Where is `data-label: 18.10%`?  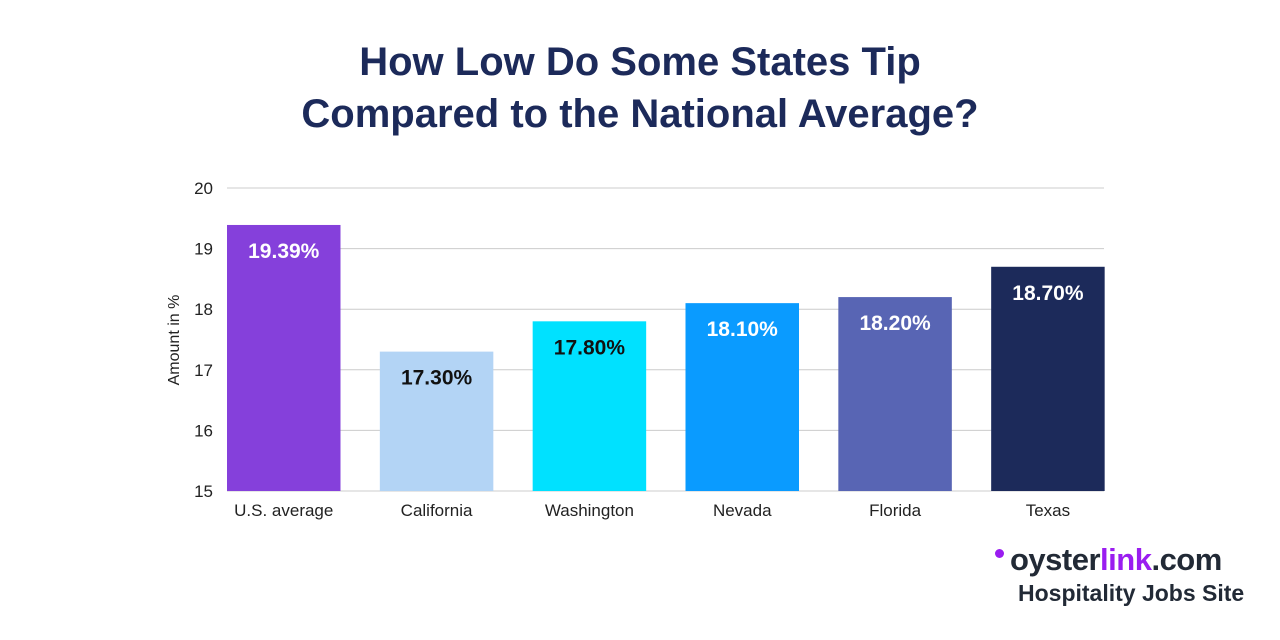 data-label: 18.10% is located at coordinates (743, 329).